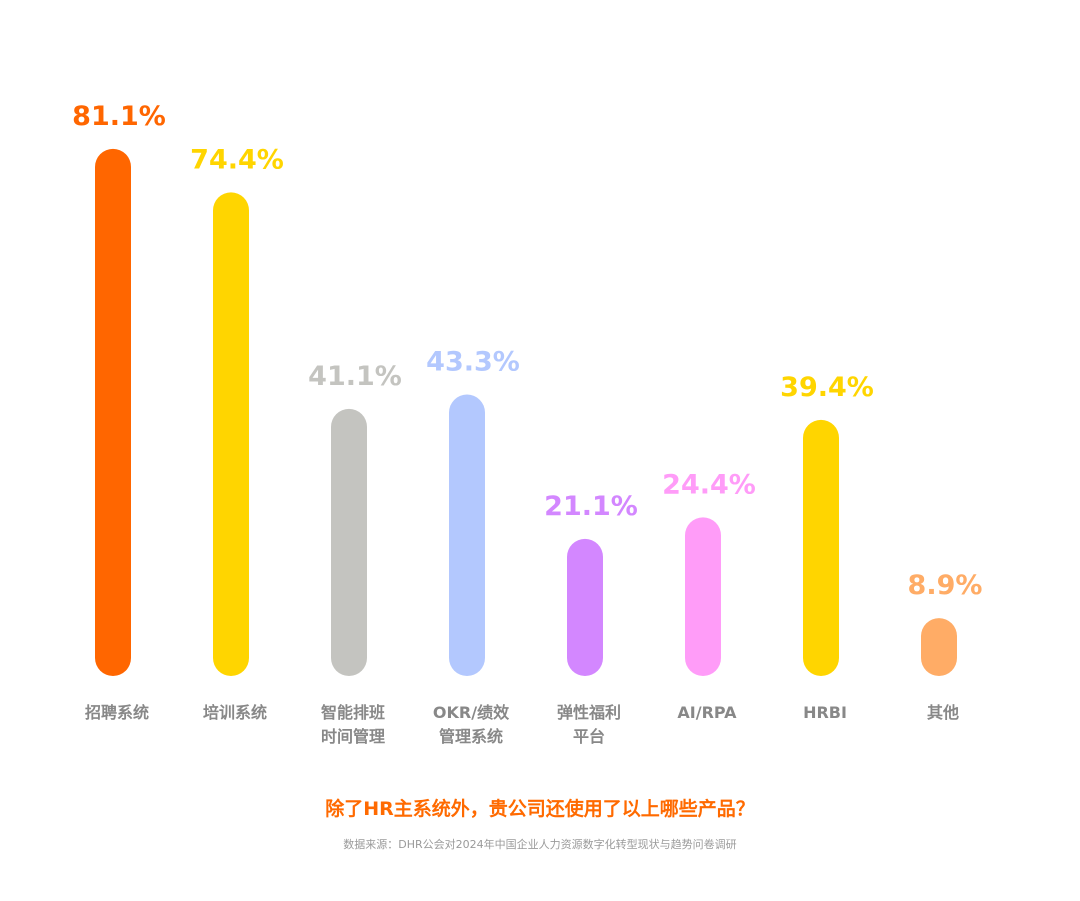  What do you see at coordinates (471, 724) in the screenshot?
I see `category-label-4: OKR/绩效管理系统` at bounding box center [471, 724].